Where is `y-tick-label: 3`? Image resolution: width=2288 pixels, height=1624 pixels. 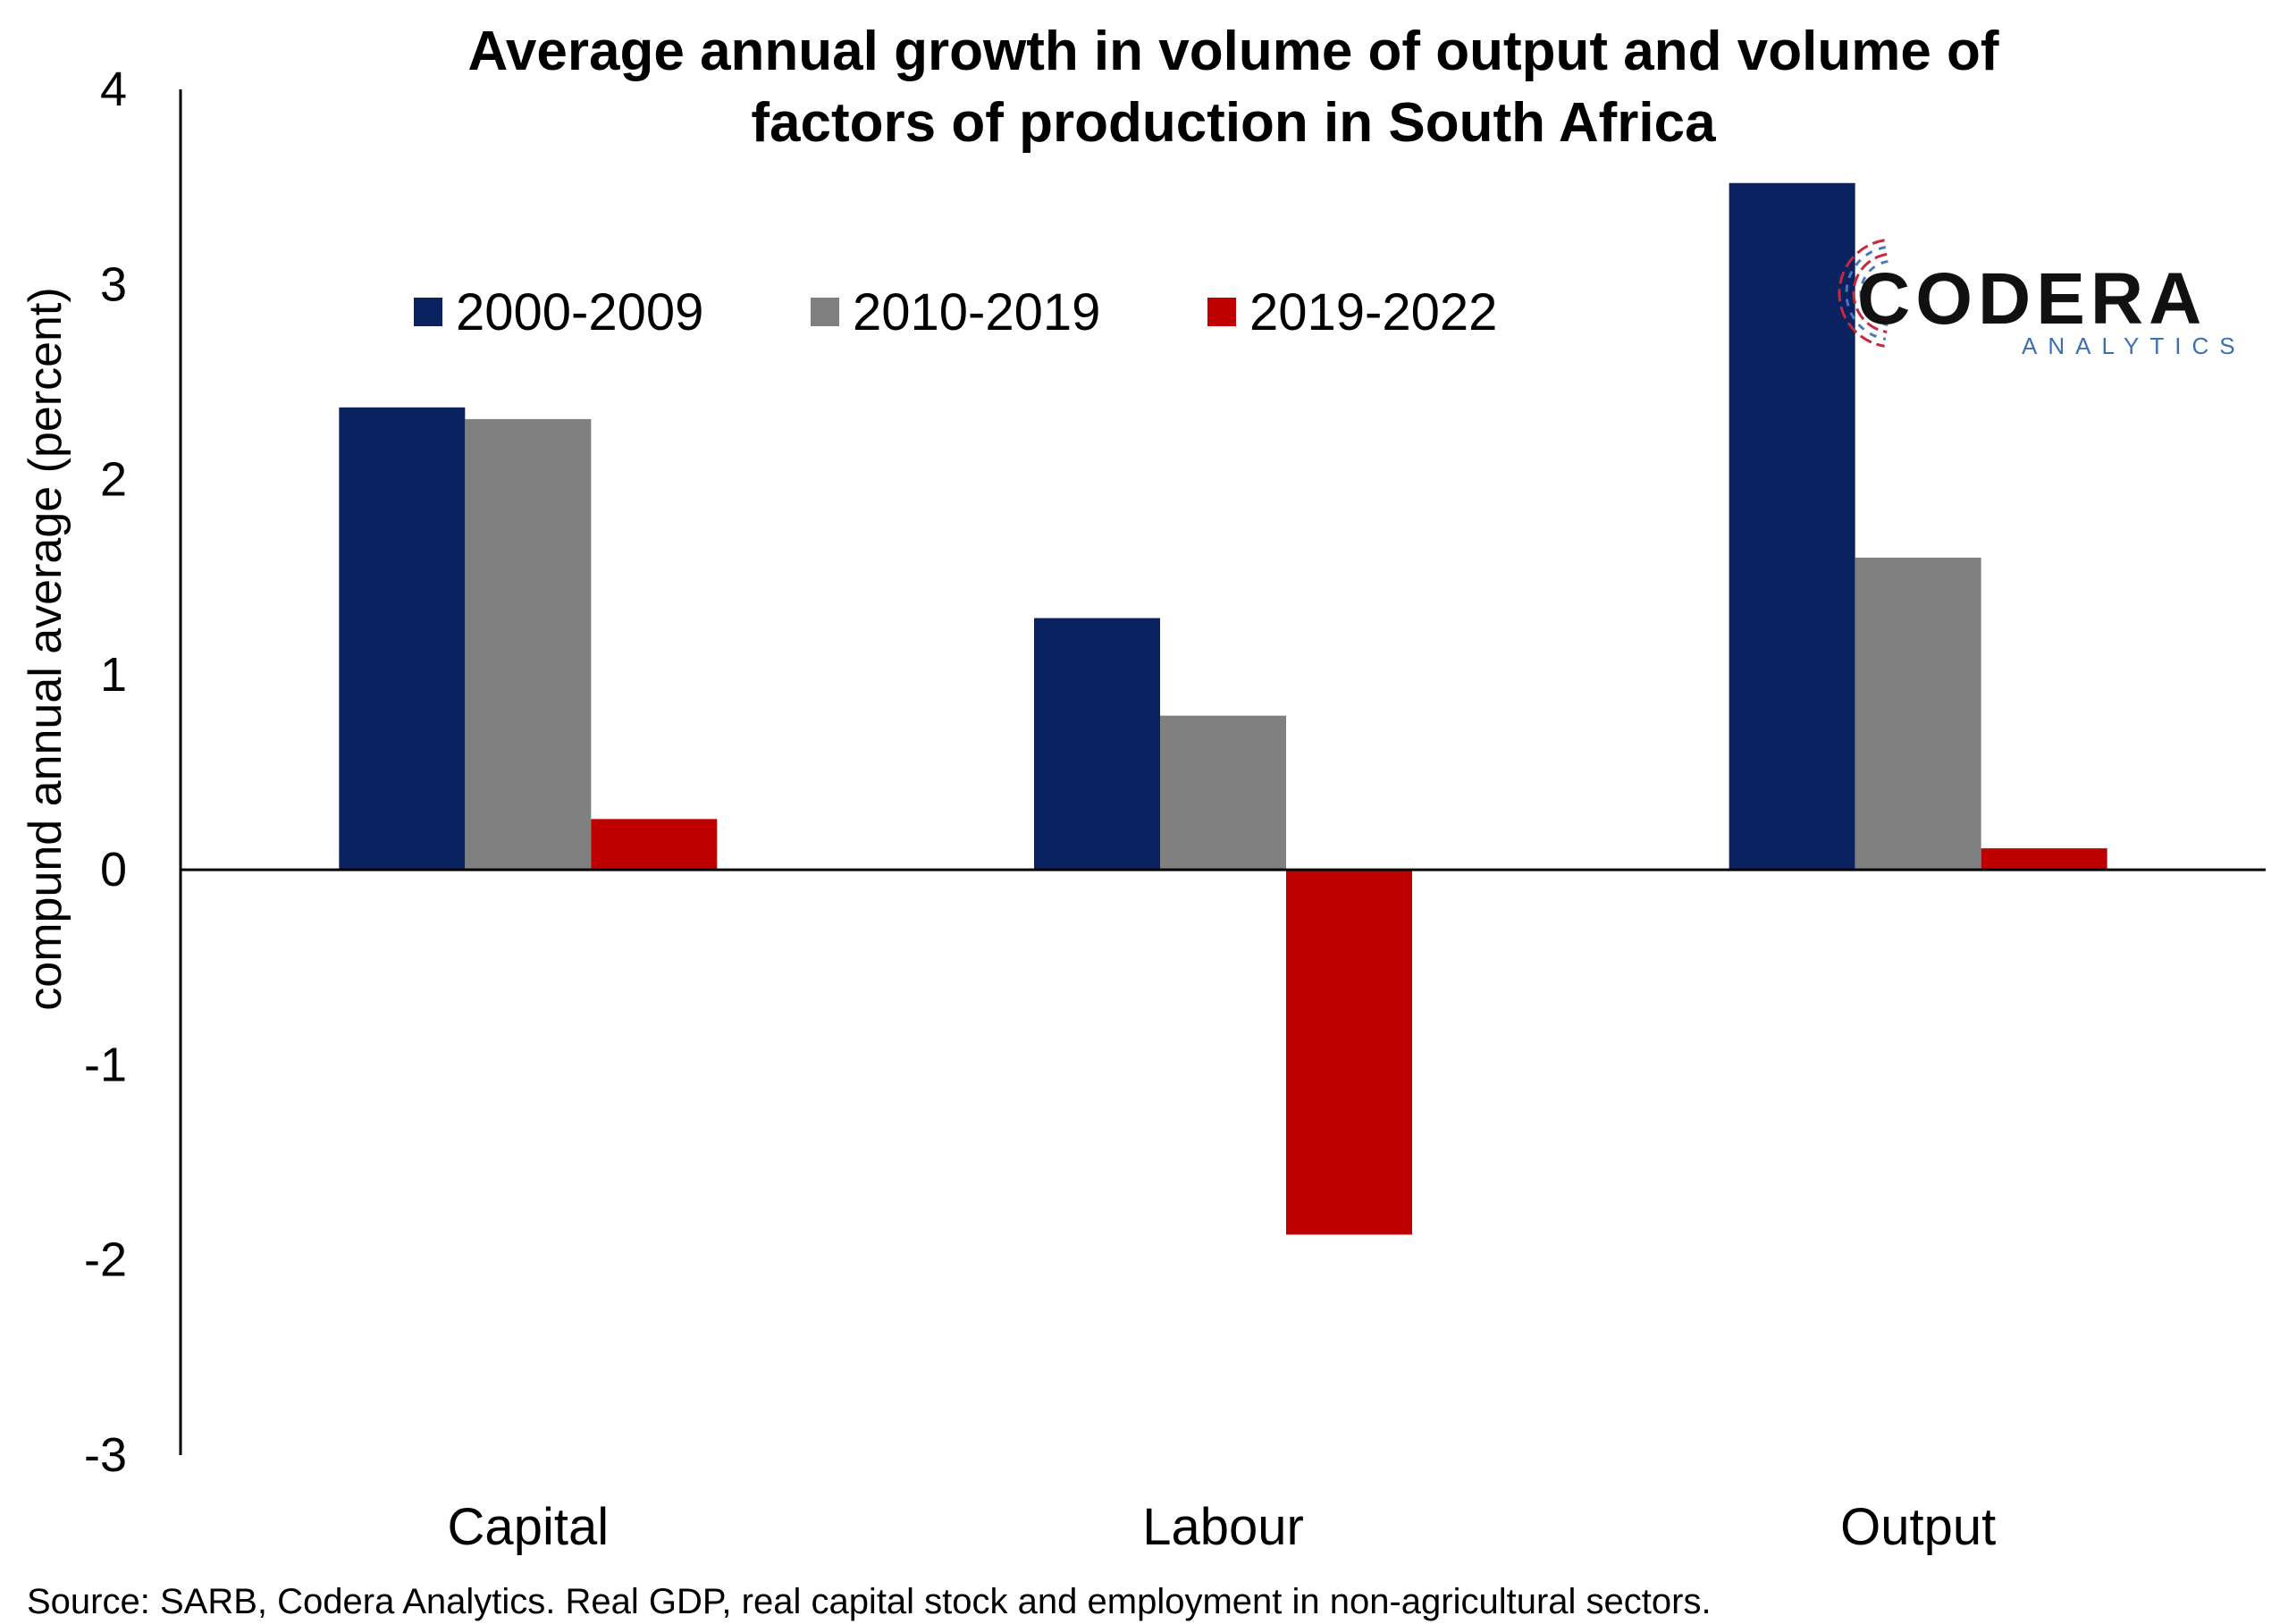
y-tick-label: 3 is located at coordinates (114, 284).